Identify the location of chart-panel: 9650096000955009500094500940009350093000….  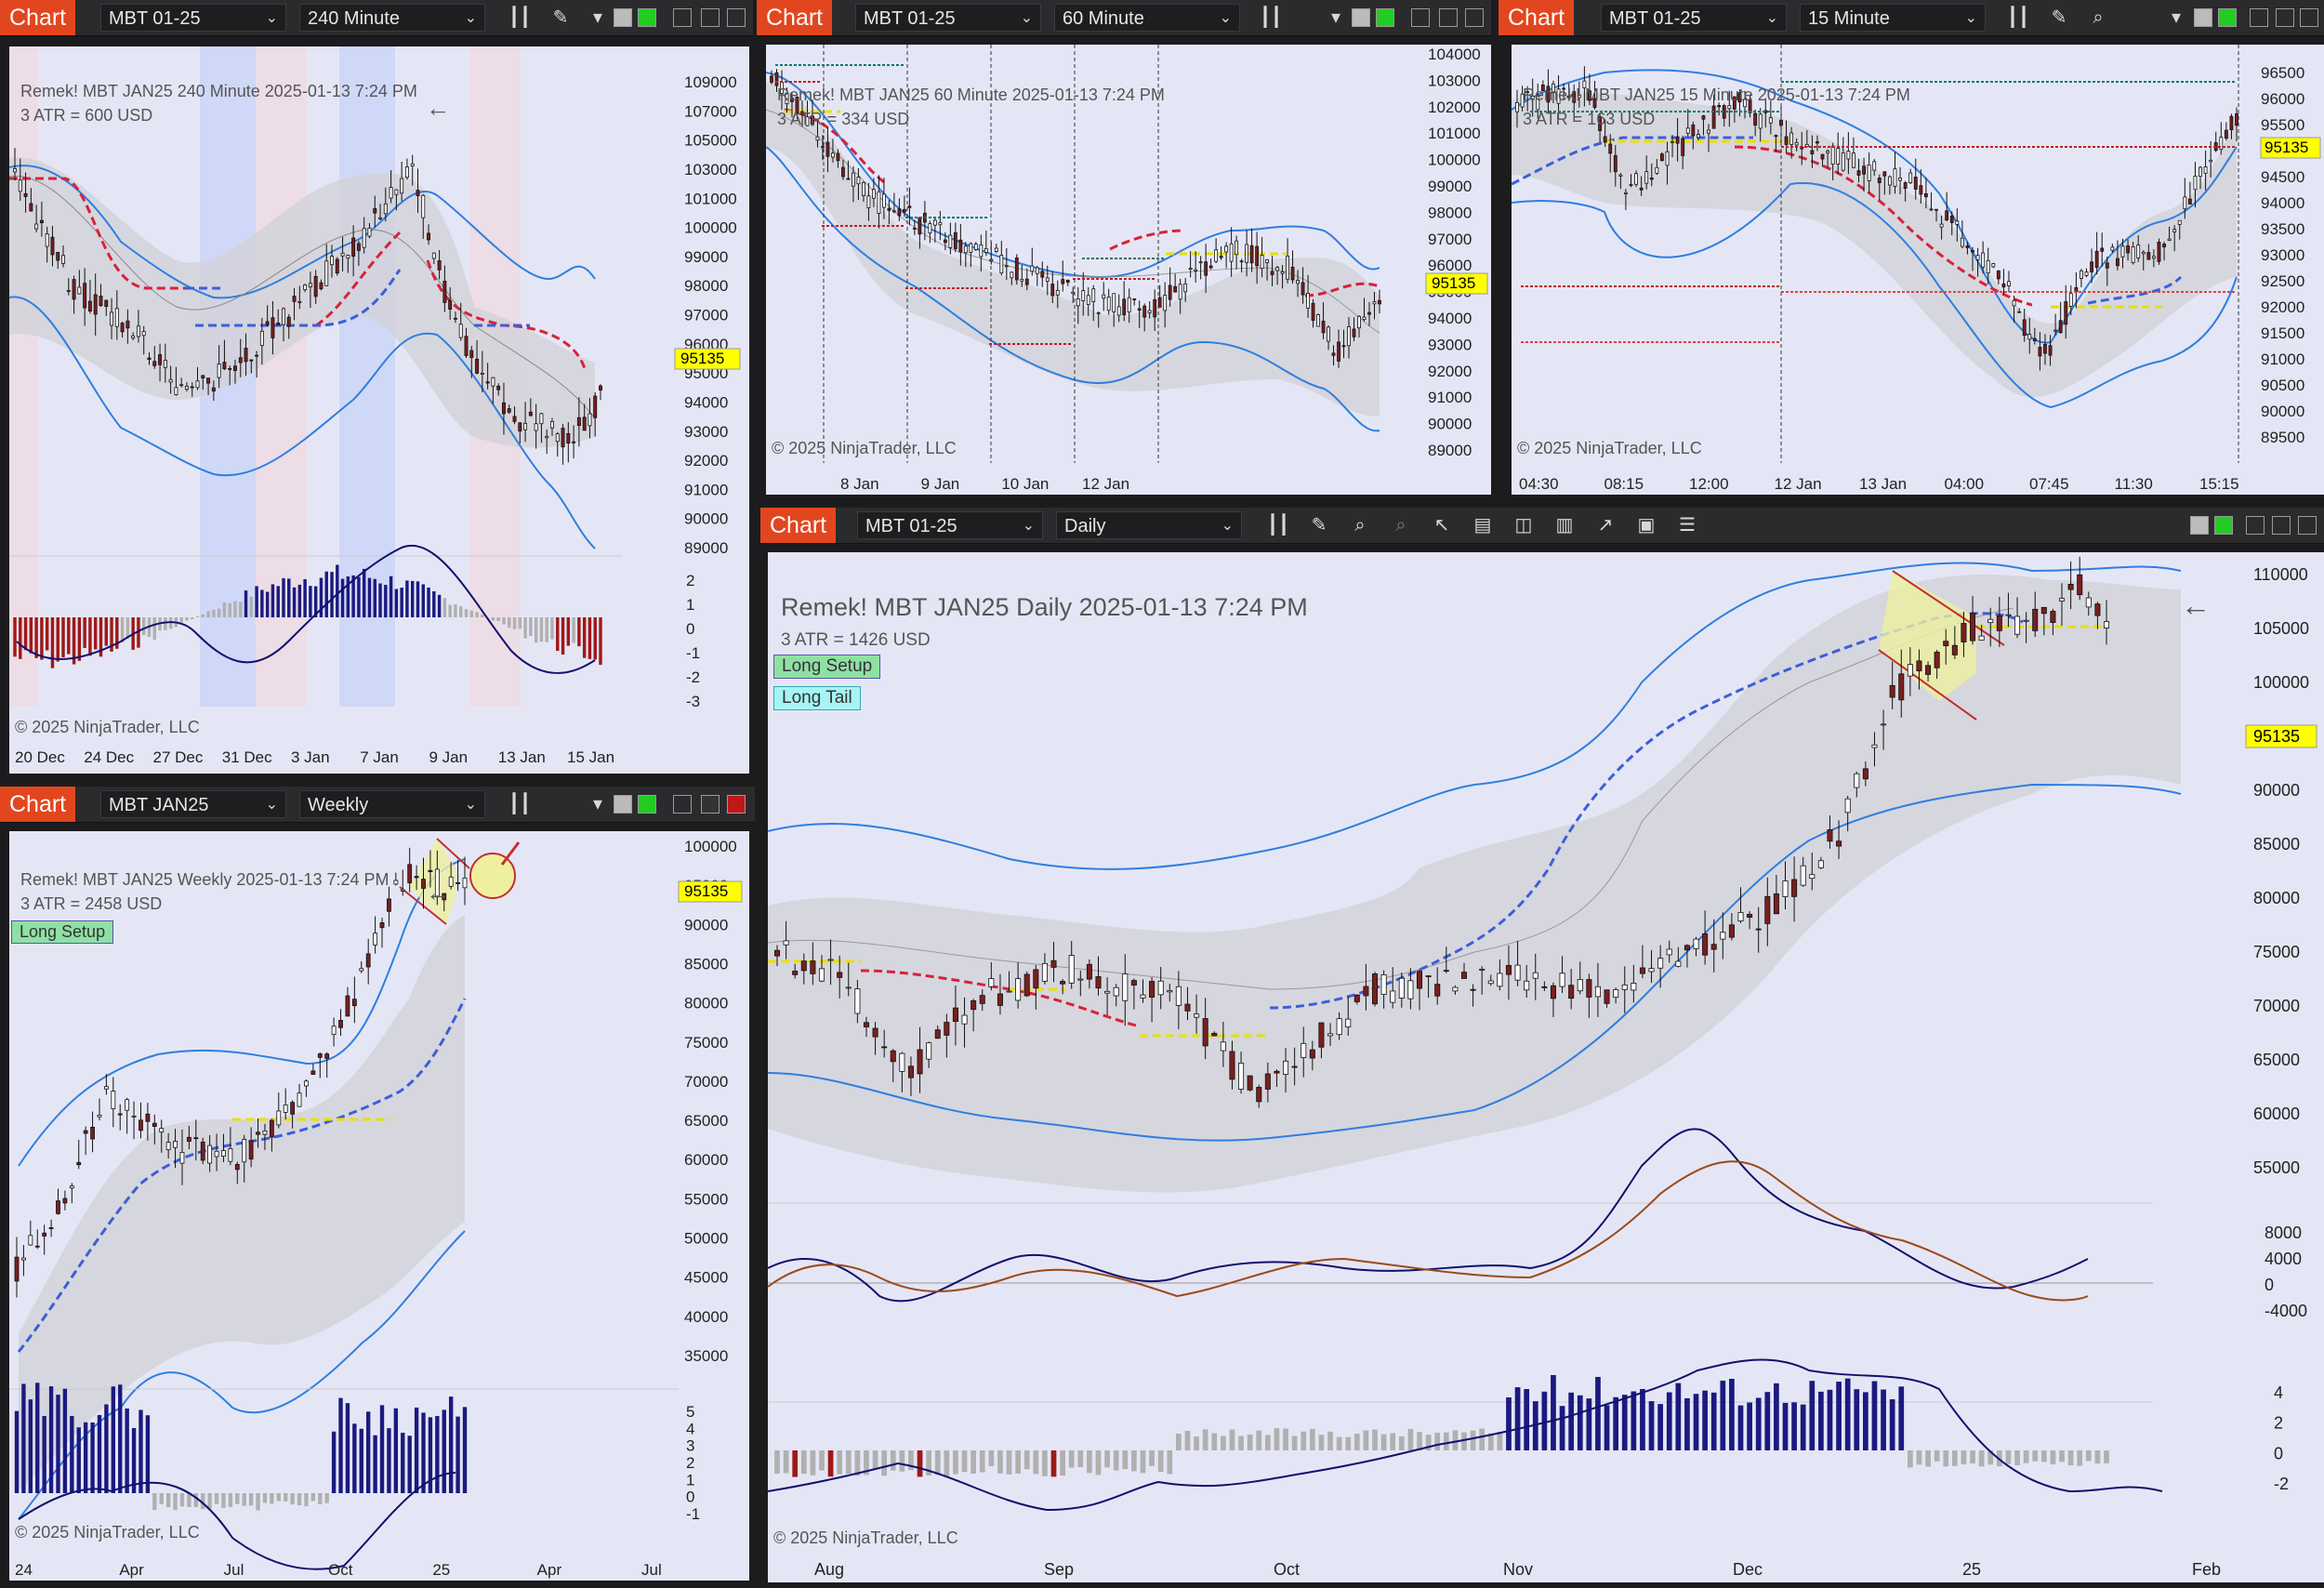
(1918, 270).